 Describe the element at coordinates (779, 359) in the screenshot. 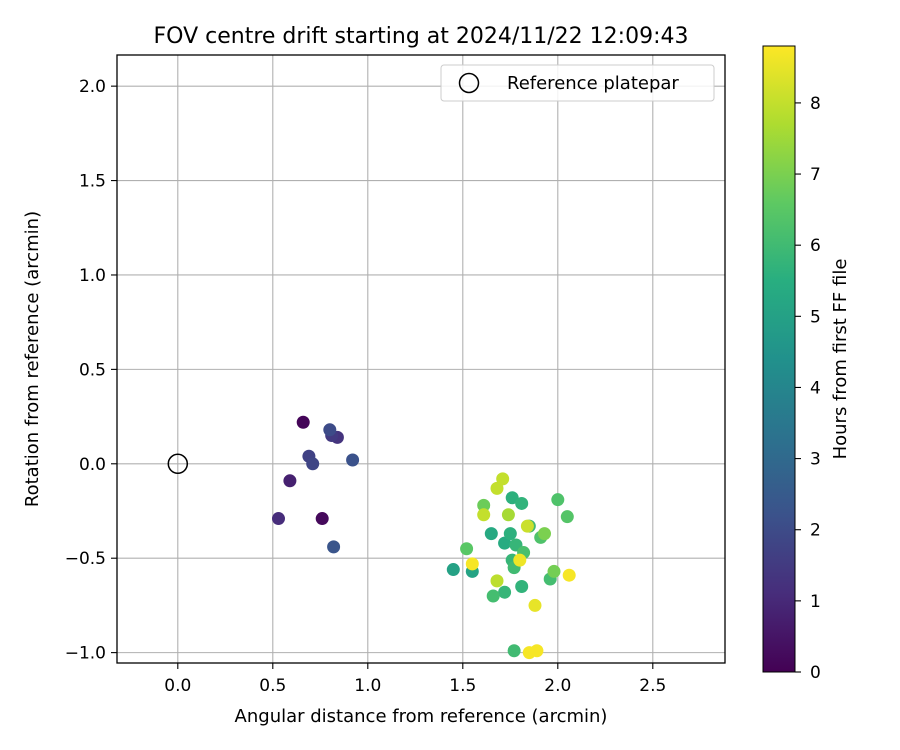

I see `colorbar-gradient` at that location.